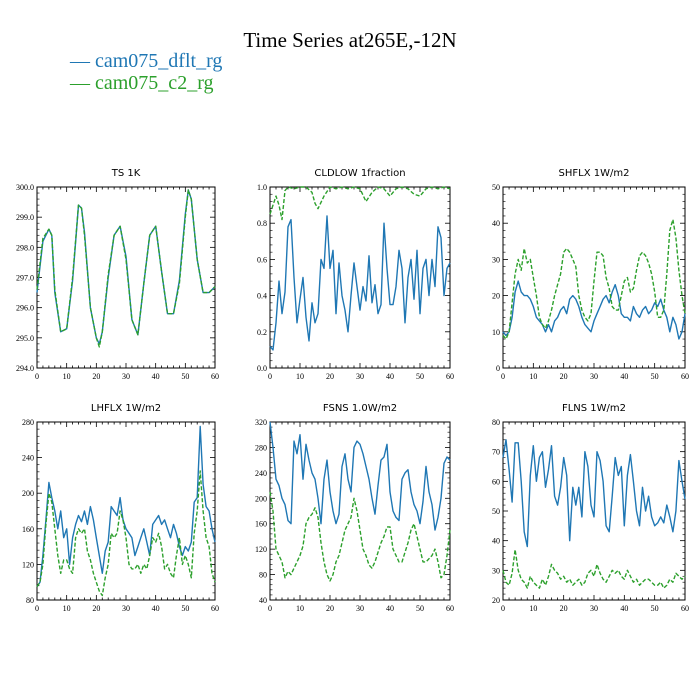  Describe the element at coordinates (498, 368) in the screenshot. I see `y-tick-label: 0` at that location.